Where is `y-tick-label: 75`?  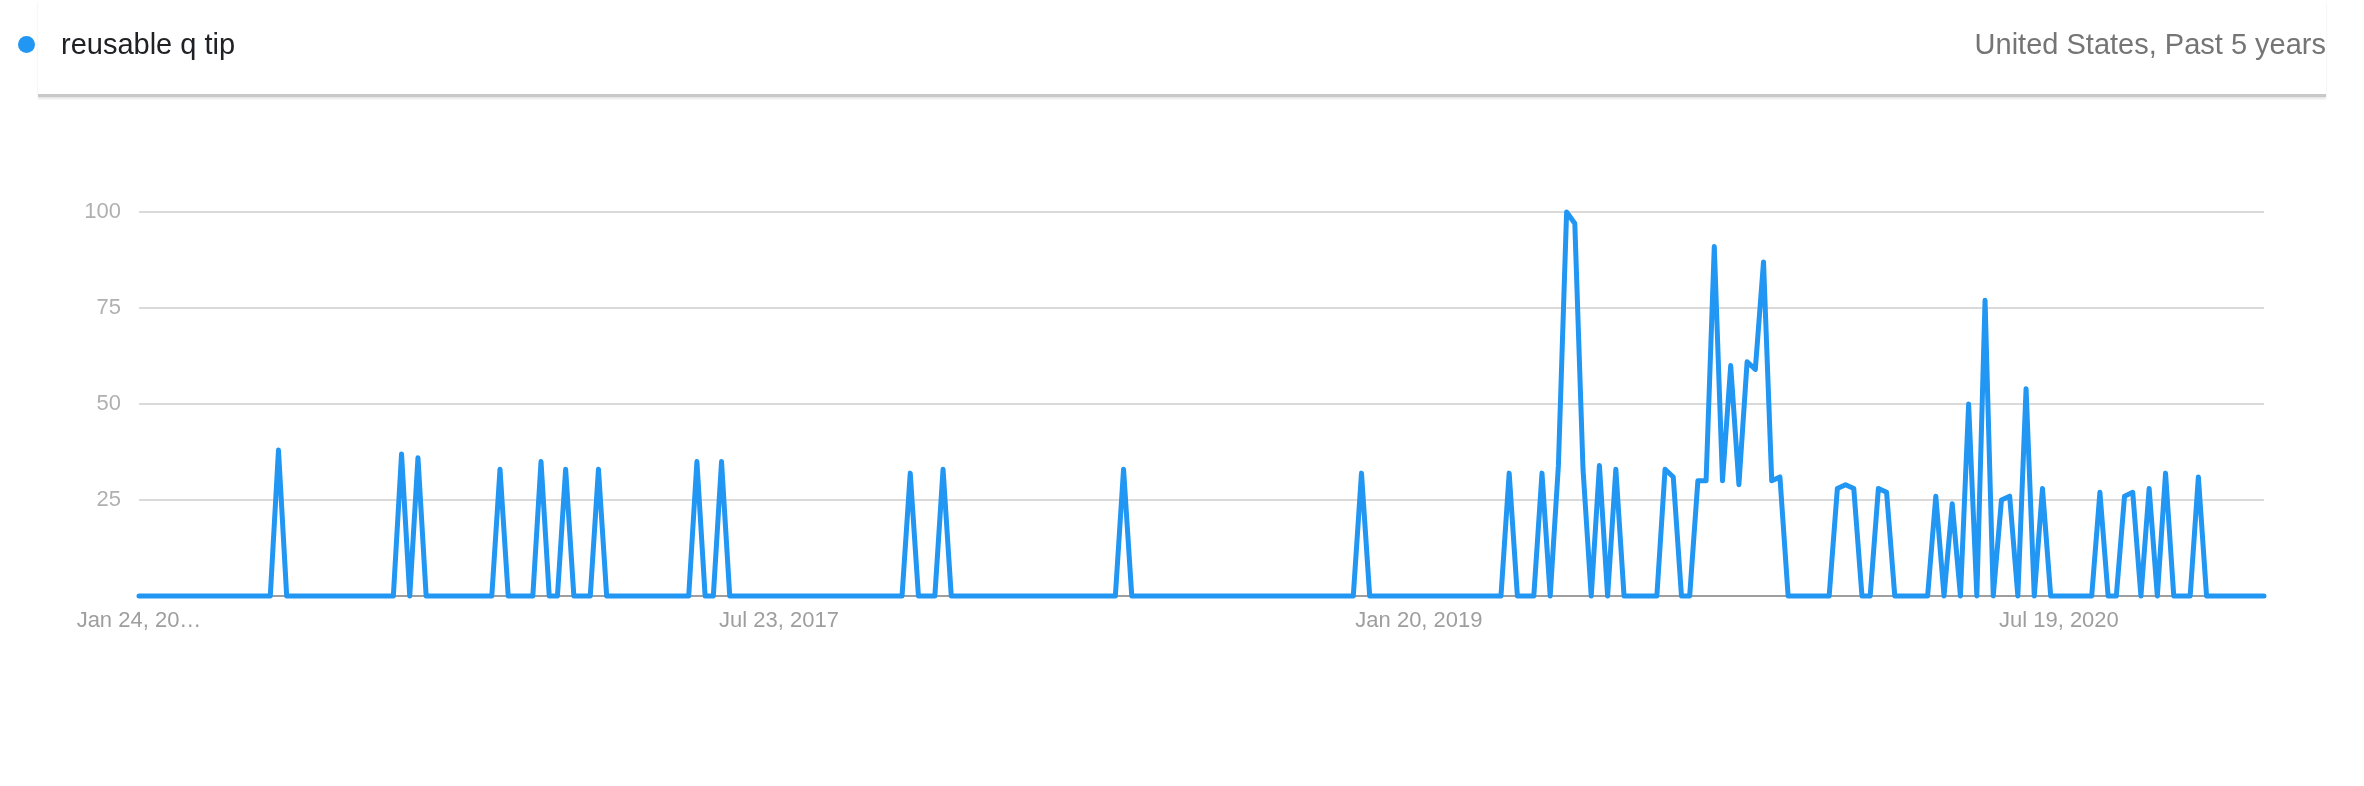
y-tick-label: 75 is located at coordinates (108, 307).